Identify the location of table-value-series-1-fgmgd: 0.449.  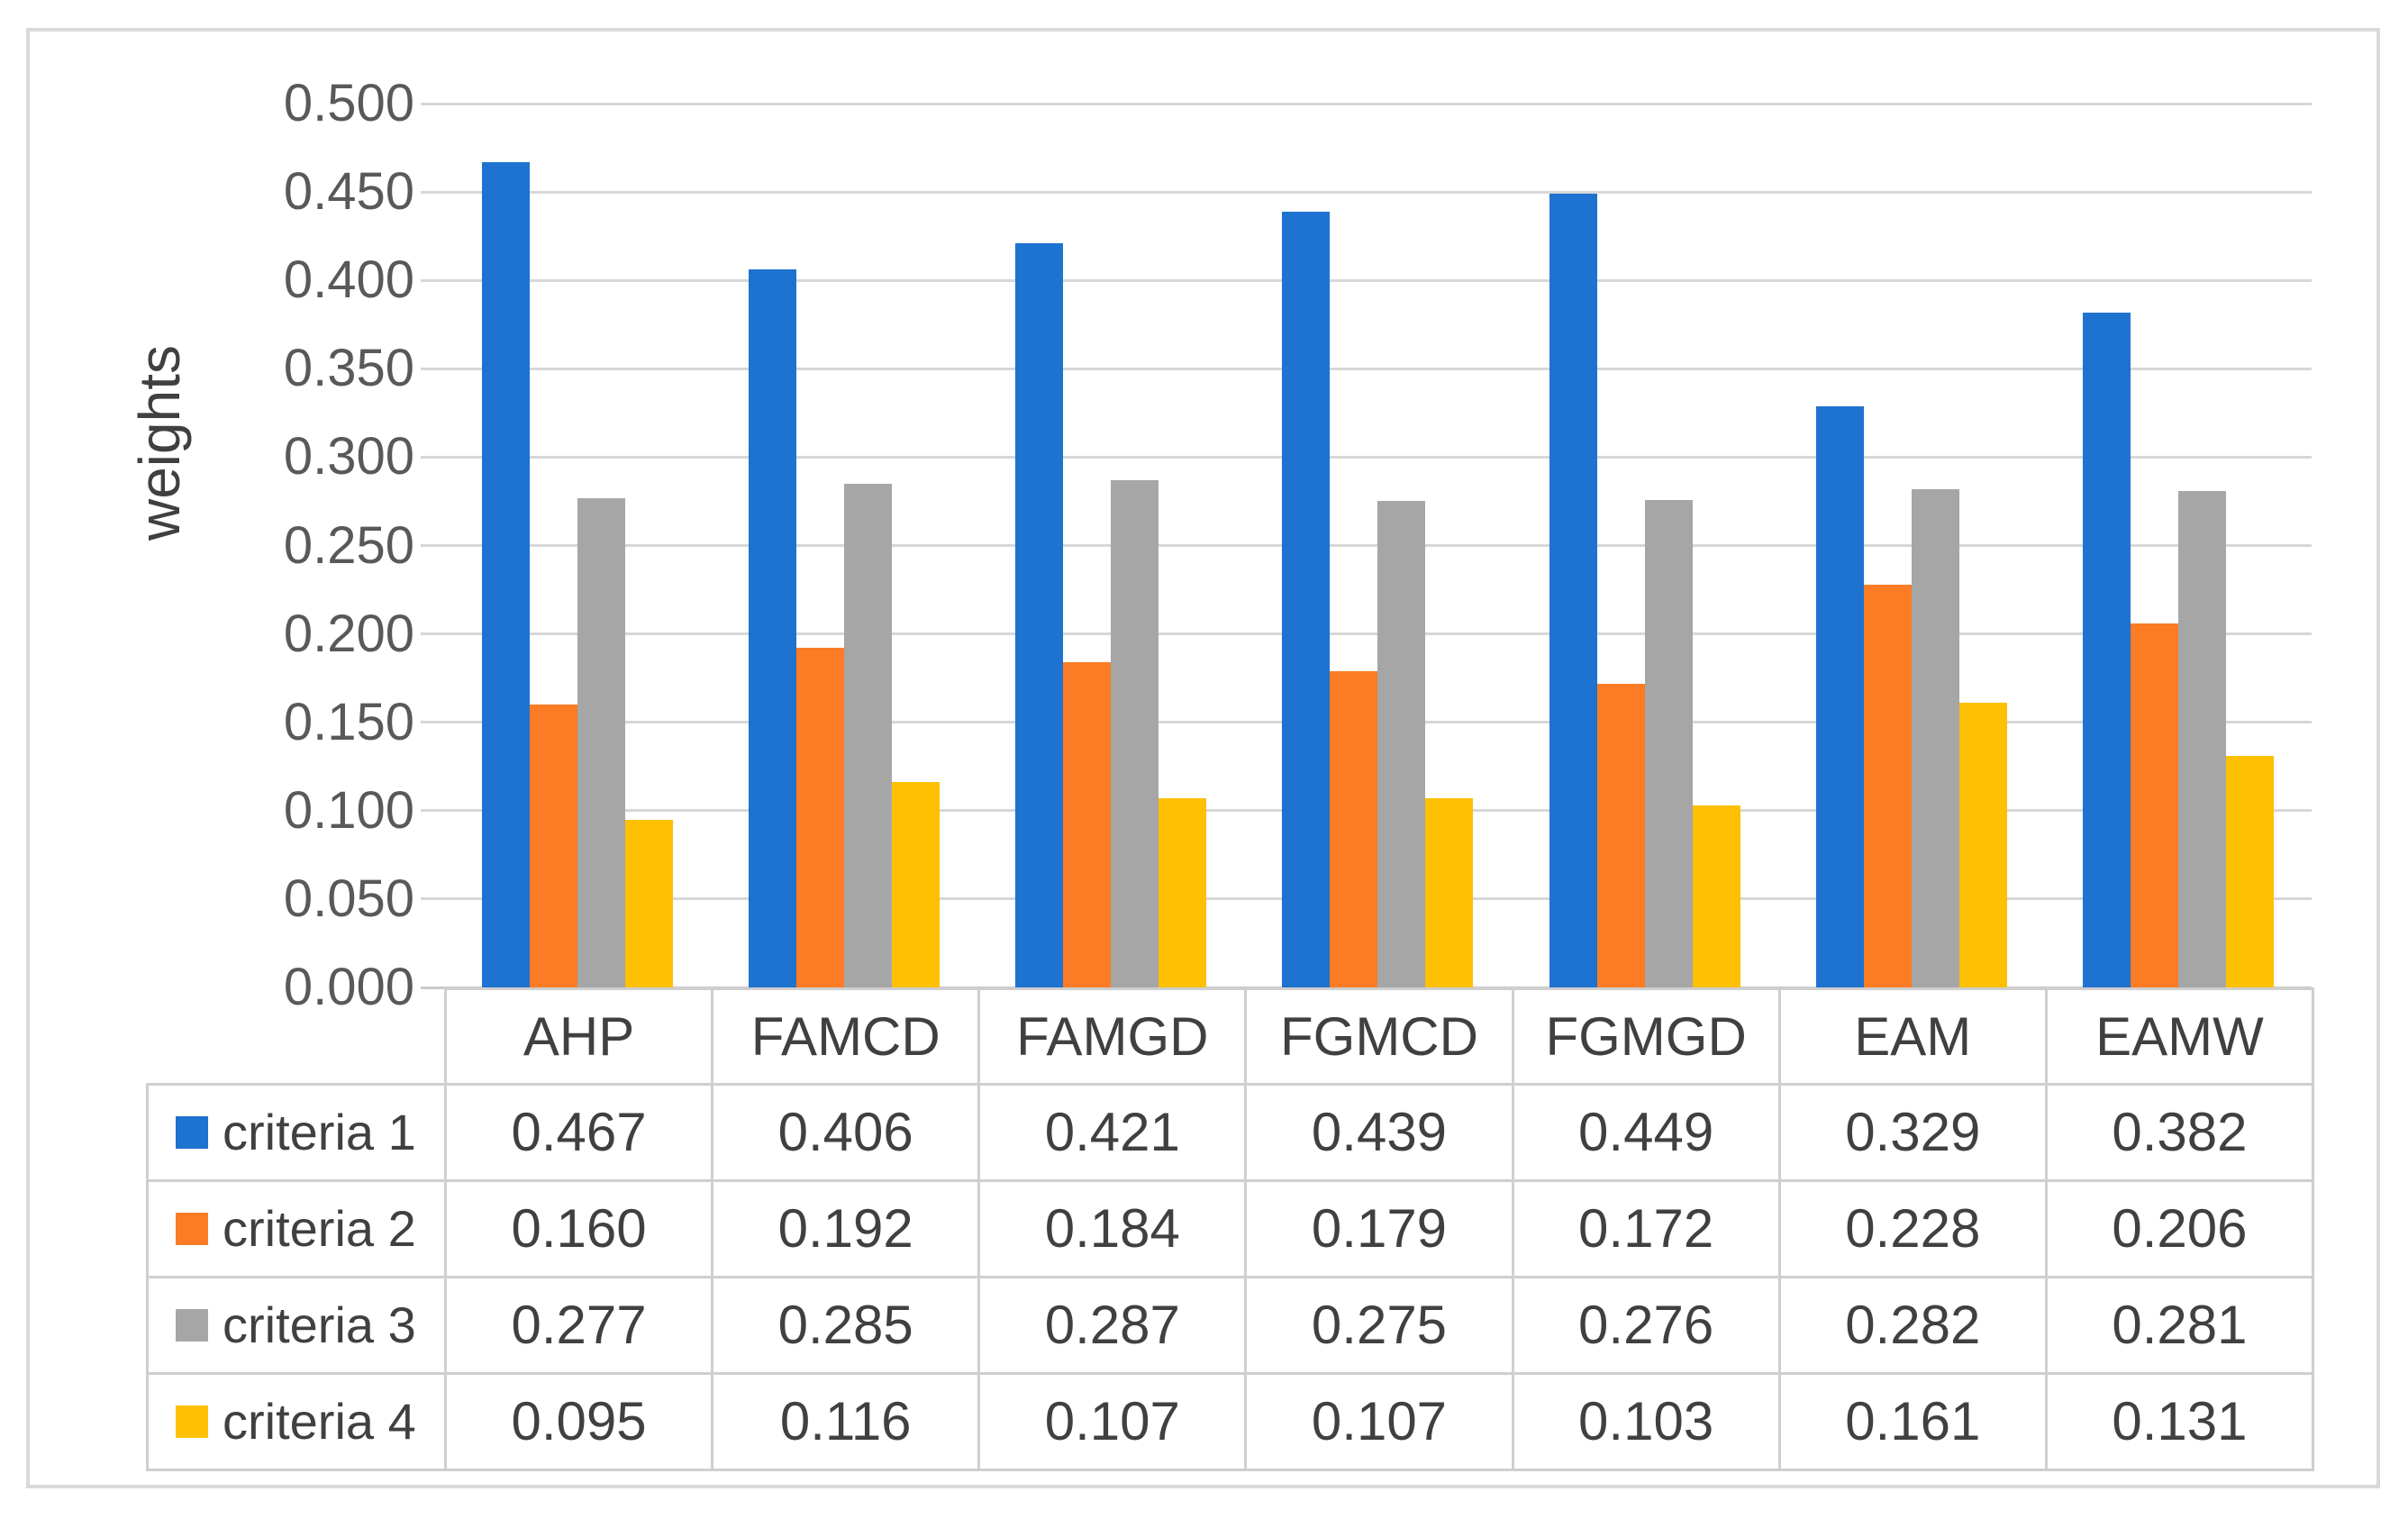
(1646, 1132).